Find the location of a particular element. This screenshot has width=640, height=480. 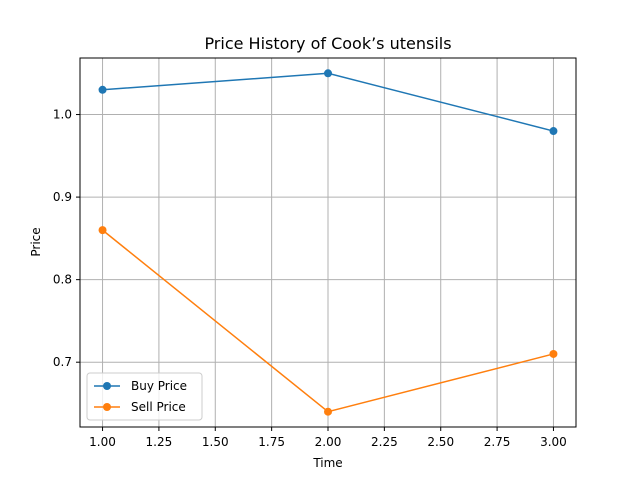

x-tick-label: 3.00 is located at coordinates (553, 442).